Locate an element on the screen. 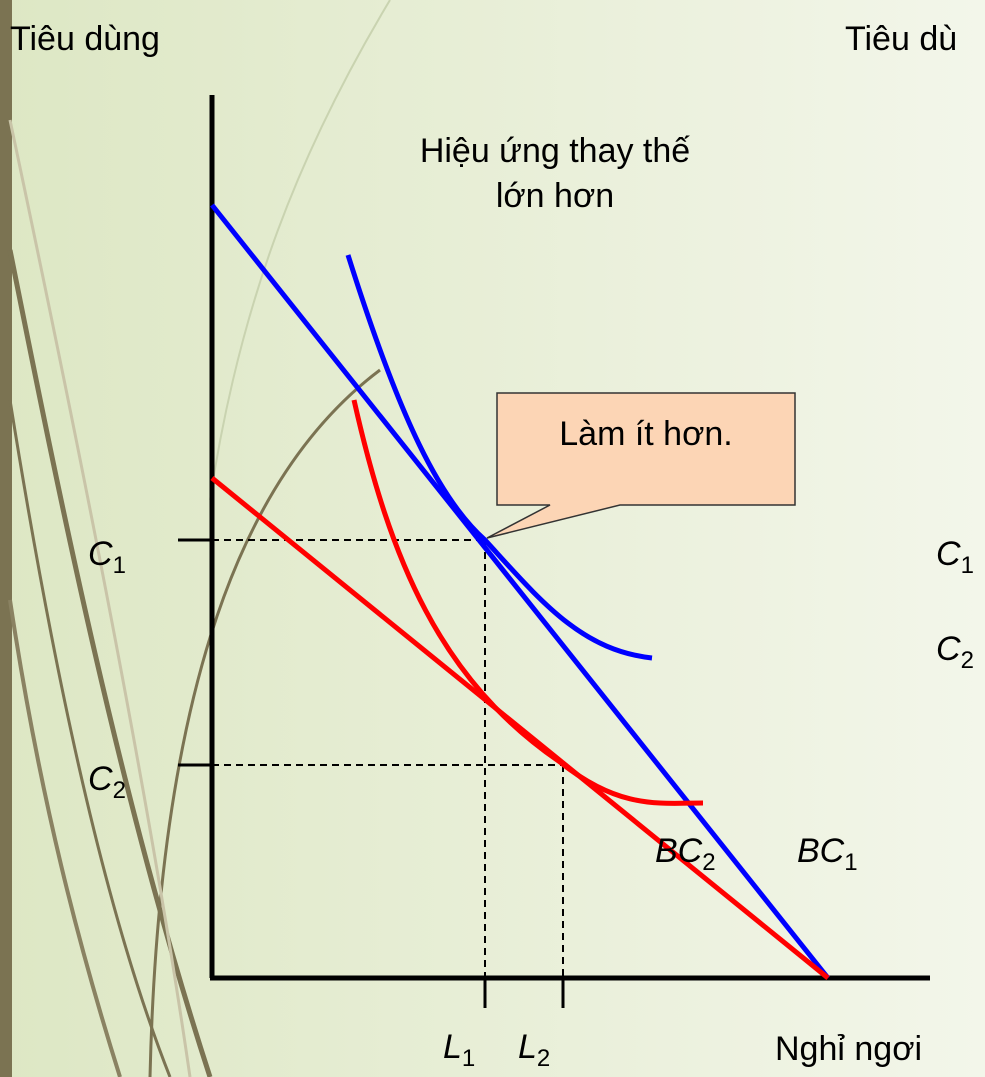  level-label: L1 is located at coordinates (459, 1050).